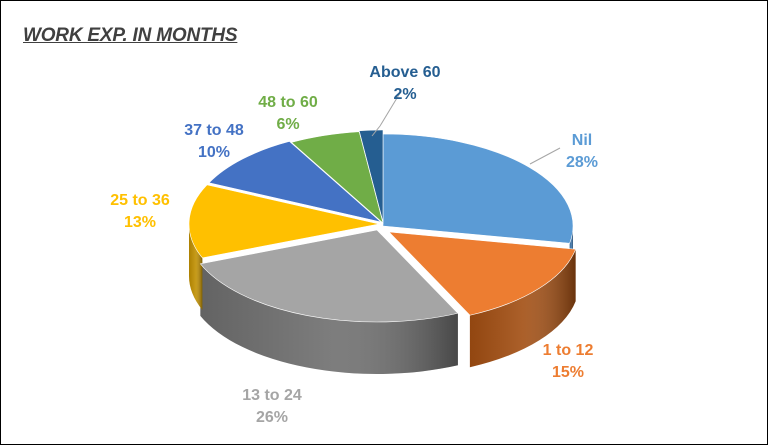  Describe the element at coordinates (404, 72) in the screenshot. I see `data-label-category: Above 60` at that location.